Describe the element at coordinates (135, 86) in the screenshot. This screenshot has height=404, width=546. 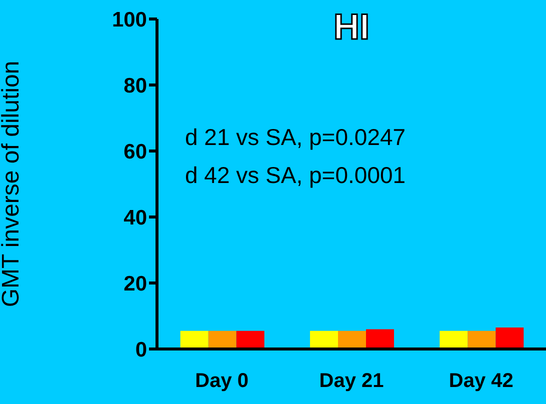
I see `y-tick-label: 80` at that location.